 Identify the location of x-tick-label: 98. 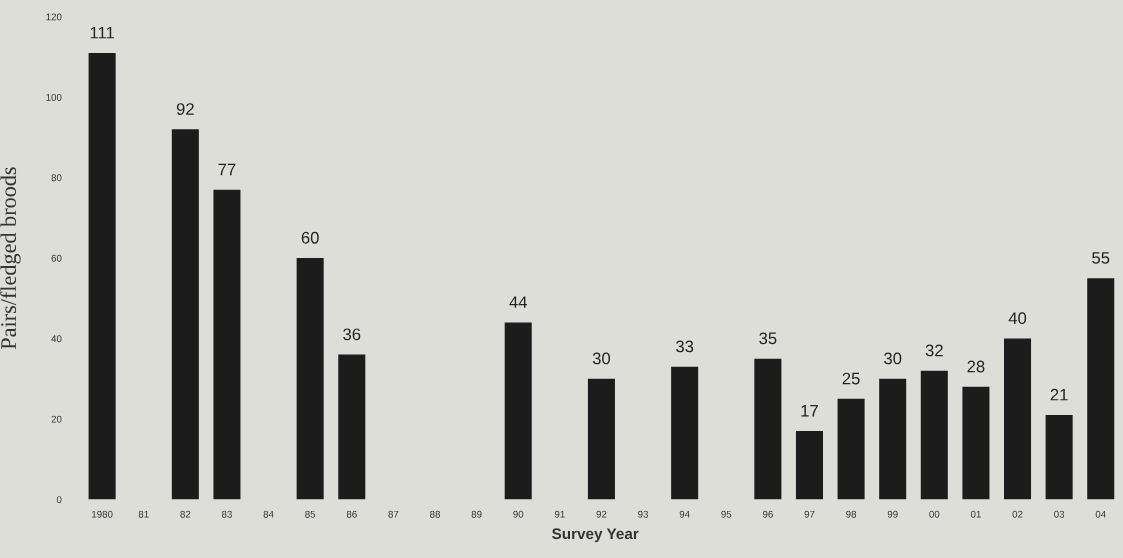
(851, 514).